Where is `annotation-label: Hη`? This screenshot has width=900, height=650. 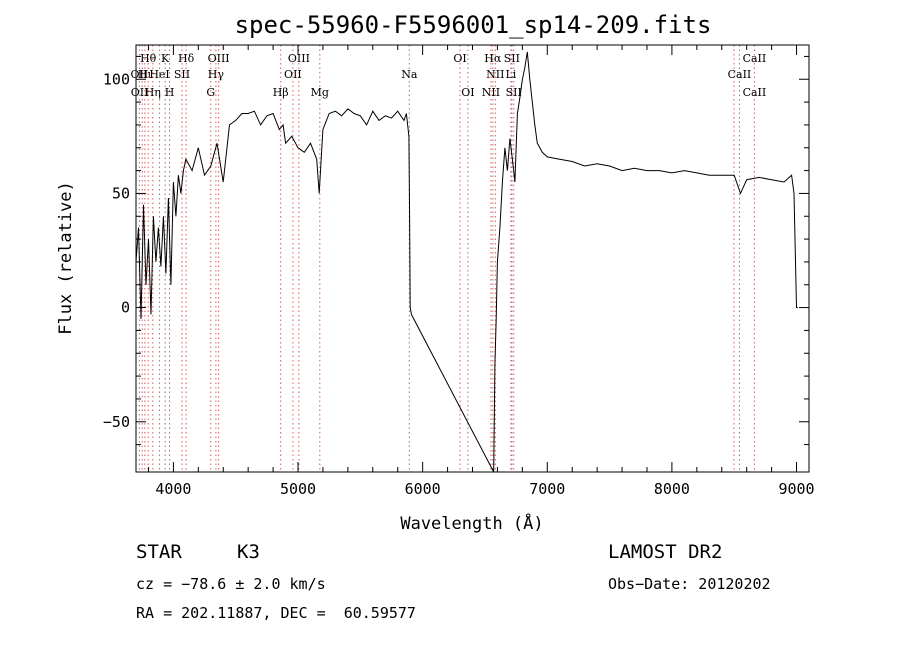
annotation-label: Hη is located at coordinates (153, 92).